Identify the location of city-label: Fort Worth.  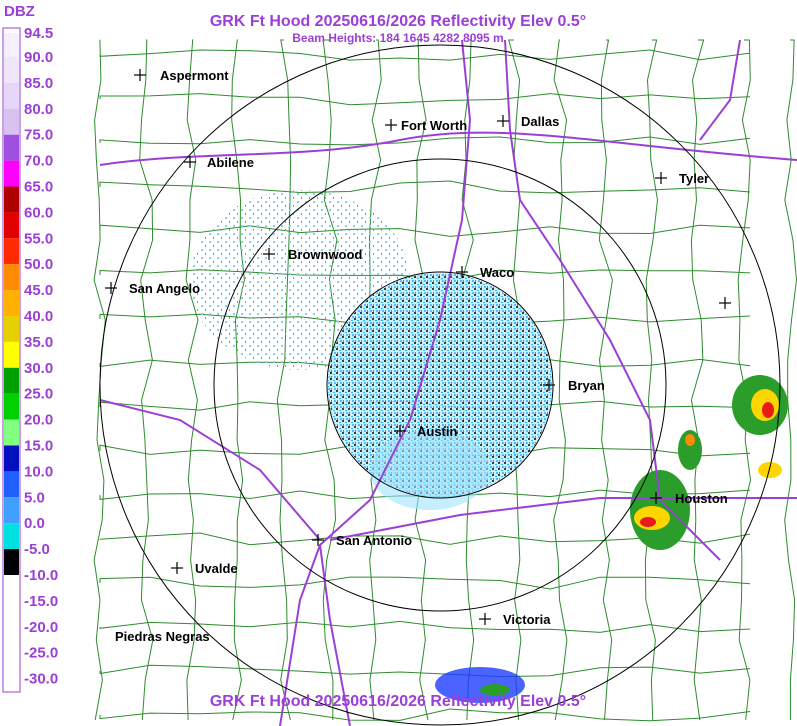
(434, 125).